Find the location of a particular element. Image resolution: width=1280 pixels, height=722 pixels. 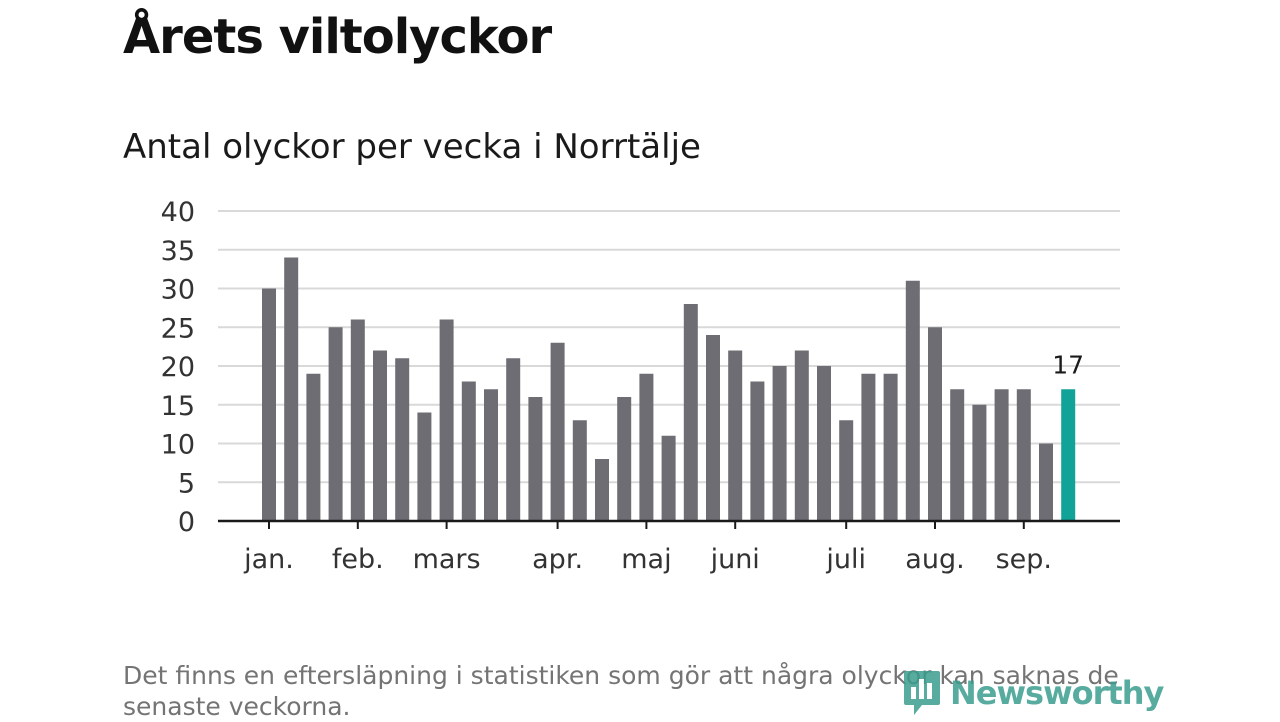

y-tick-label: 25 is located at coordinates (178, 328).